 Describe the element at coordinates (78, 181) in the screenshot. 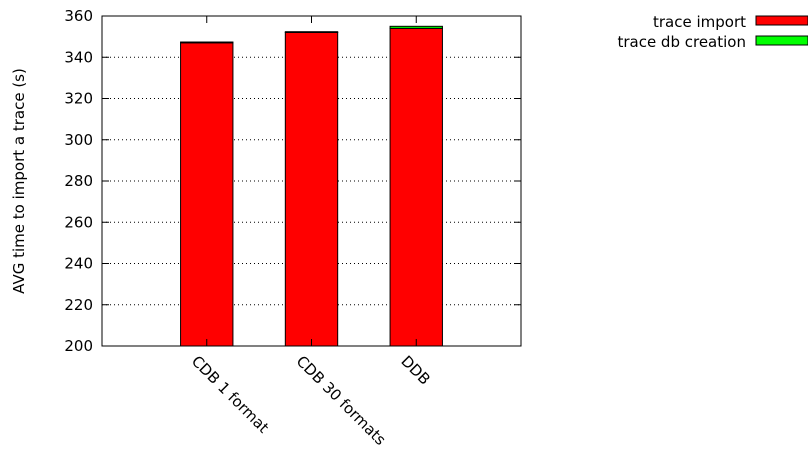

I see `y-tick-label: 280` at that location.